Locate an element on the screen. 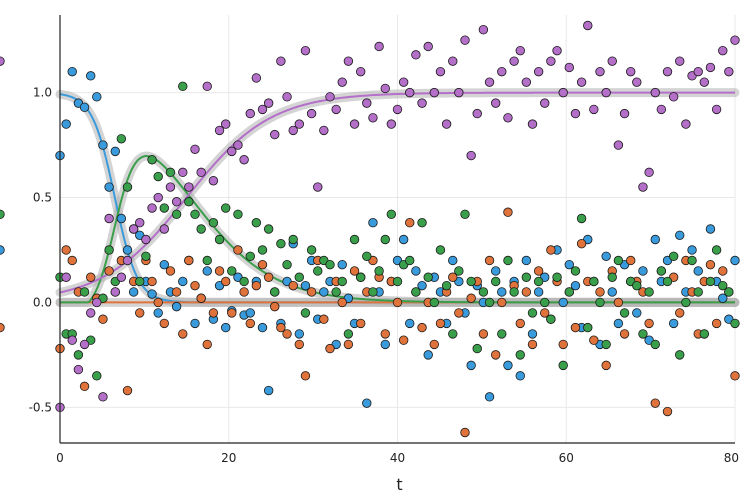 This screenshot has width=750, height=500. x-tick-label-2: 40 is located at coordinates (397, 458).